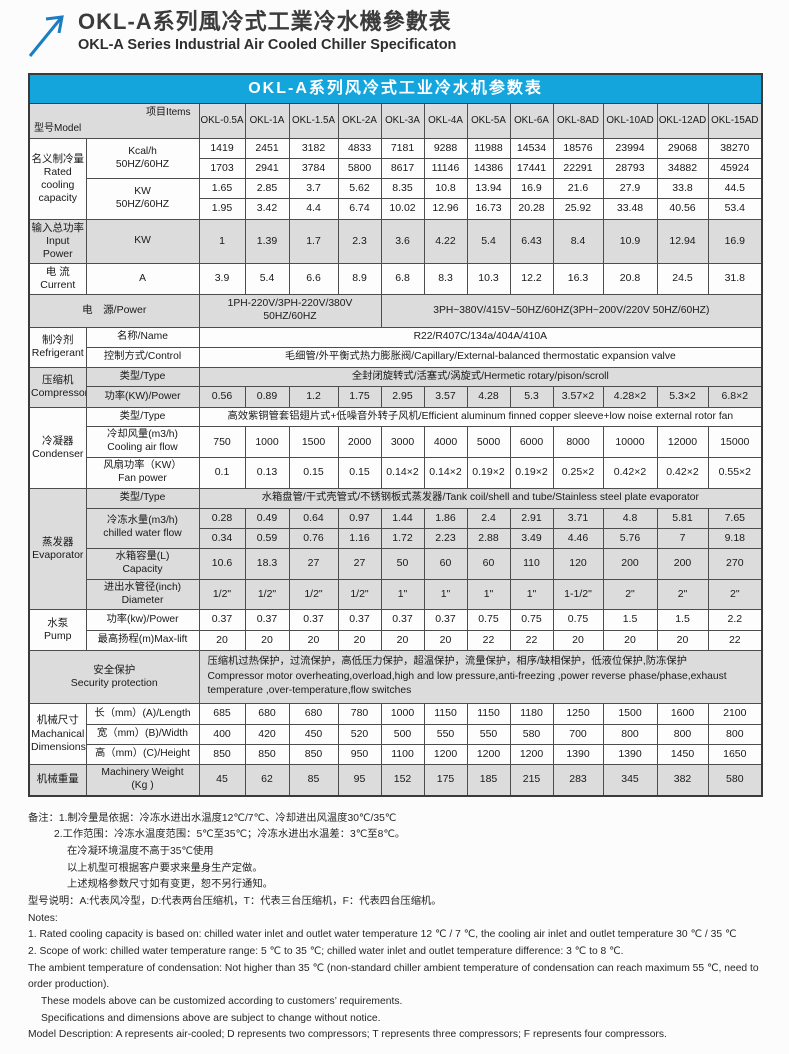 This screenshot has width=789, height=1054. What do you see at coordinates (140, 851) in the screenshot?
I see `note-line: 在冷凝环境温度不高于35℃使用` at bounding box center [140, 851].